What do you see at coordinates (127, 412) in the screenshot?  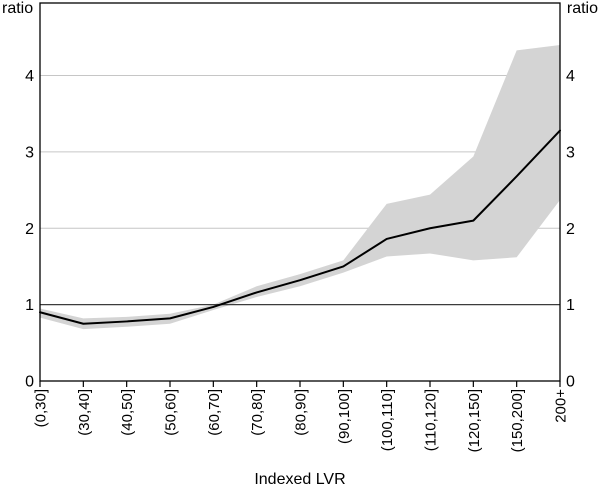 I see `x-tick-label: (40,50]` at bounding box center [127, 412].